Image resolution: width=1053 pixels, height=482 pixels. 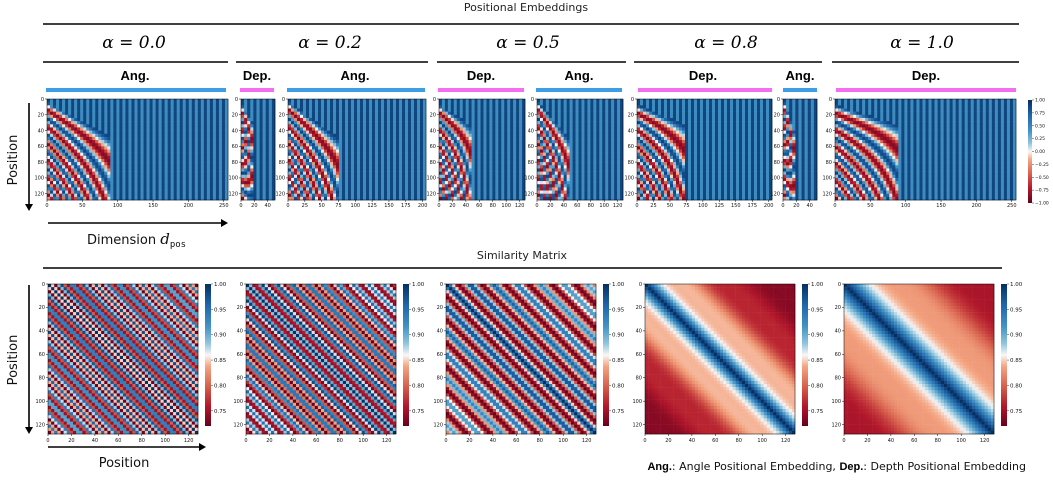 What do you see at coordinates (240, 206) in the screenshot?
I see `x-tick-label: 0` at bounding box center [240, 206].